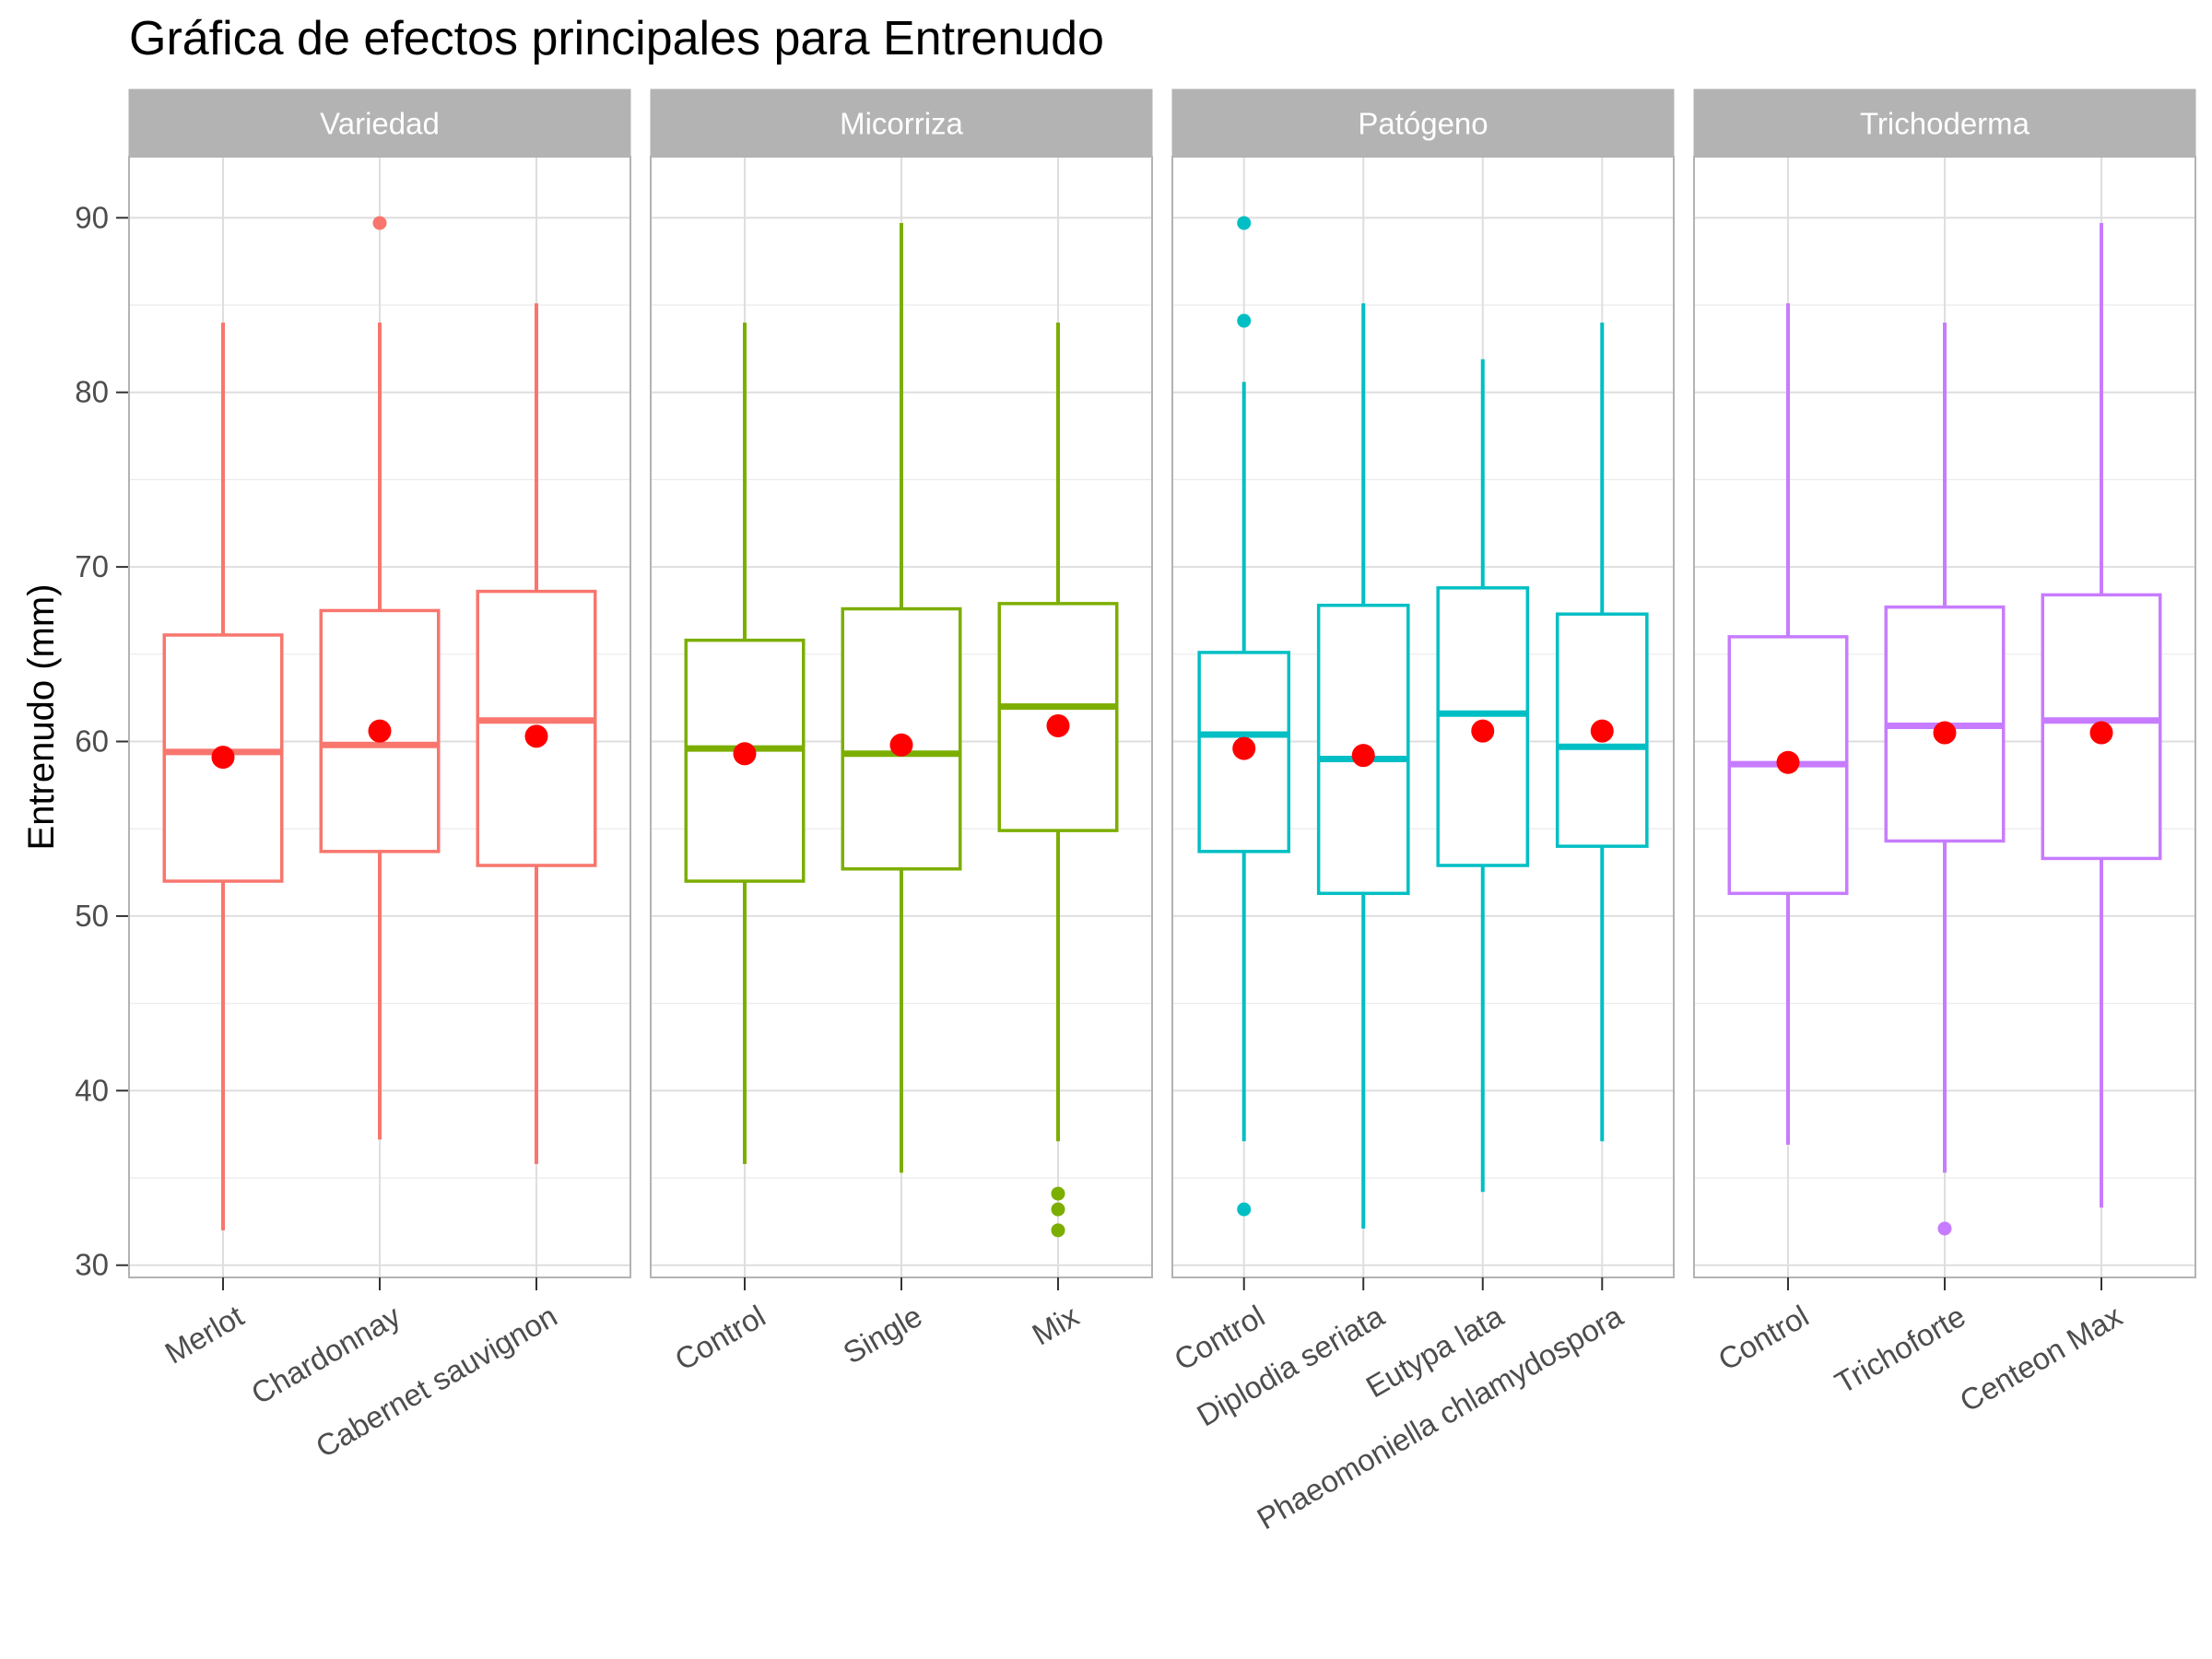 Image resolution: width=2212 pixels, height=1659 pixels. Describe the element at coordinates (92, 217) in the screenshot. I see `y-tick-label: 90` at that location.